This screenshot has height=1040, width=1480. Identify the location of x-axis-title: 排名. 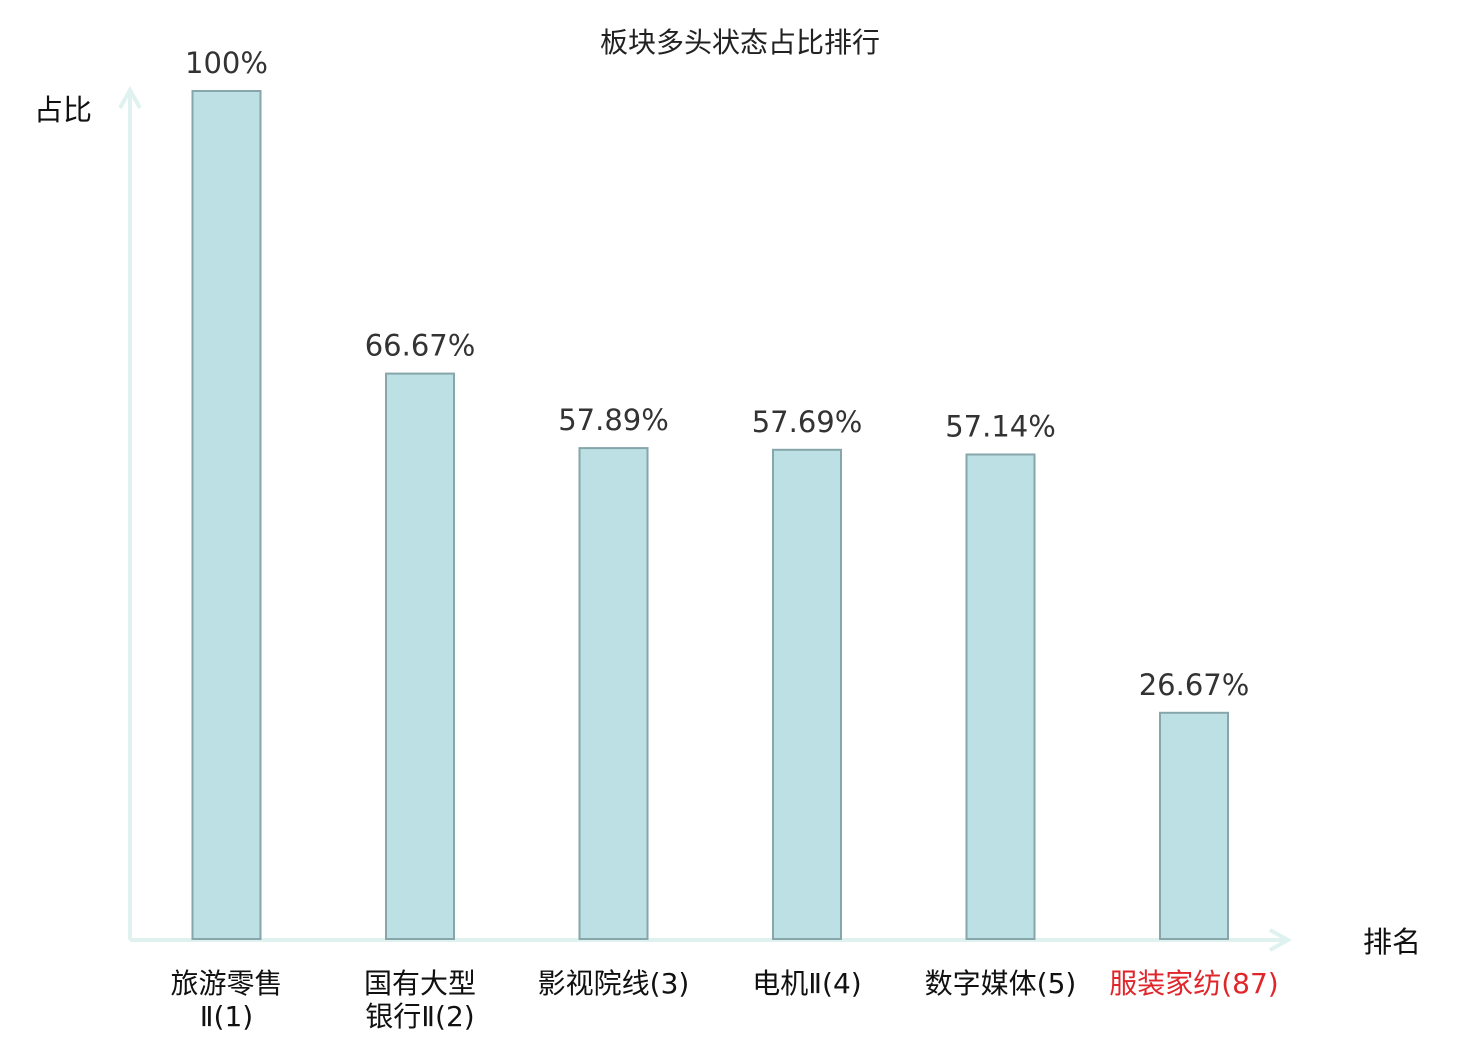
(1392, 942).